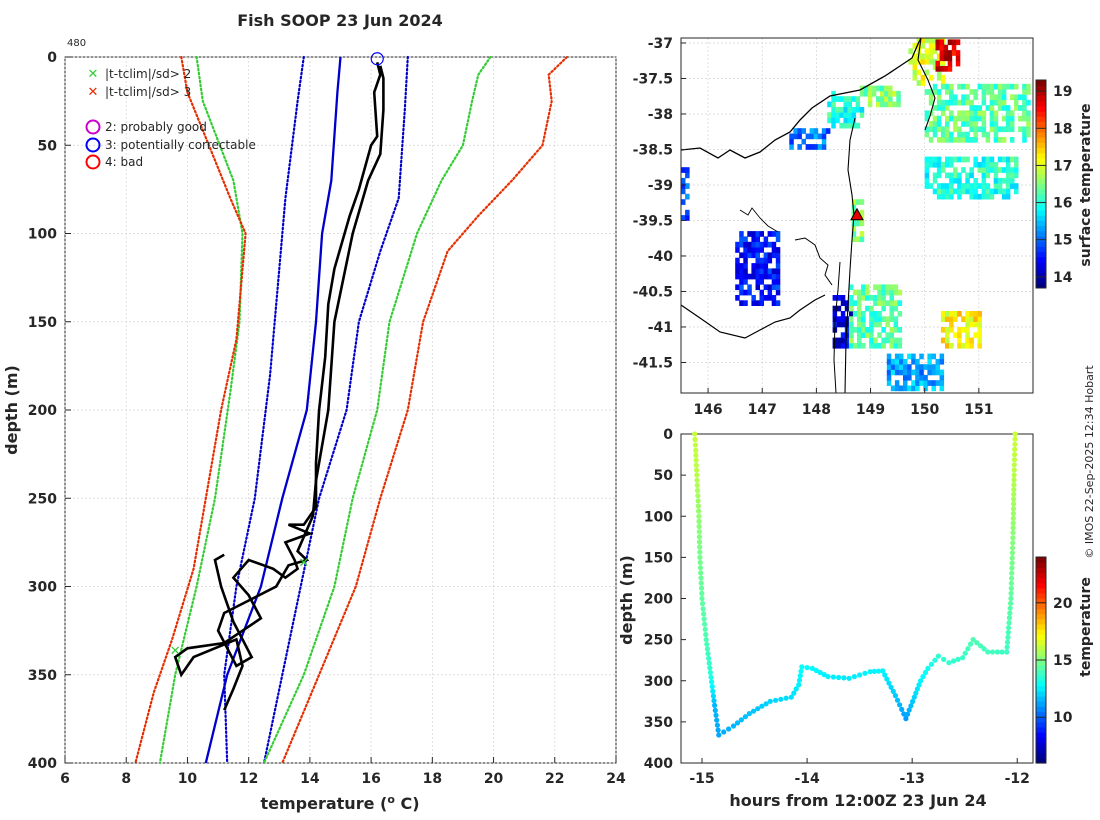  What do you see at coordinates (180, 145) in the screenshot?
I see `legend-quality-3: 3: potentially correctable` at bounding box center [180, 145].